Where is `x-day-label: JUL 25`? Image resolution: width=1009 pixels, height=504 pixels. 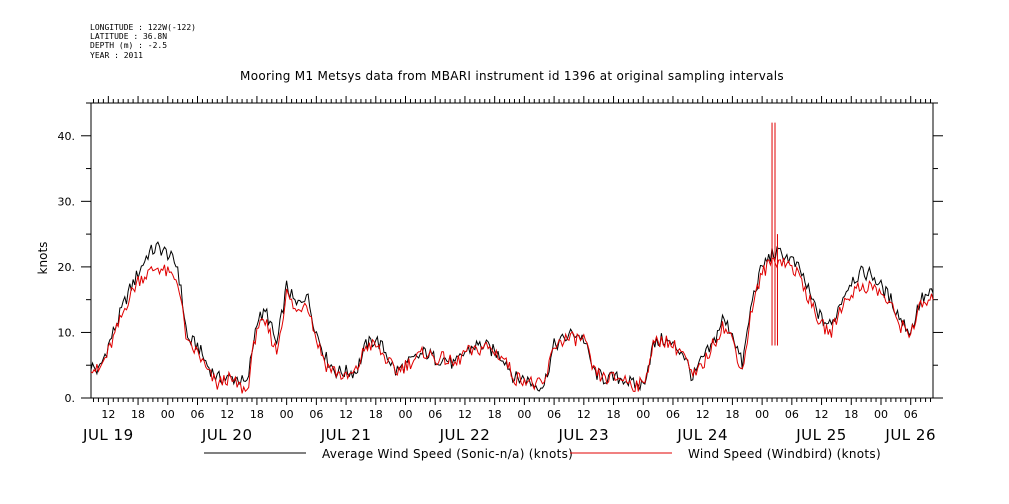
x-day-label: JUL 25 is located at coordinates (821, 435).